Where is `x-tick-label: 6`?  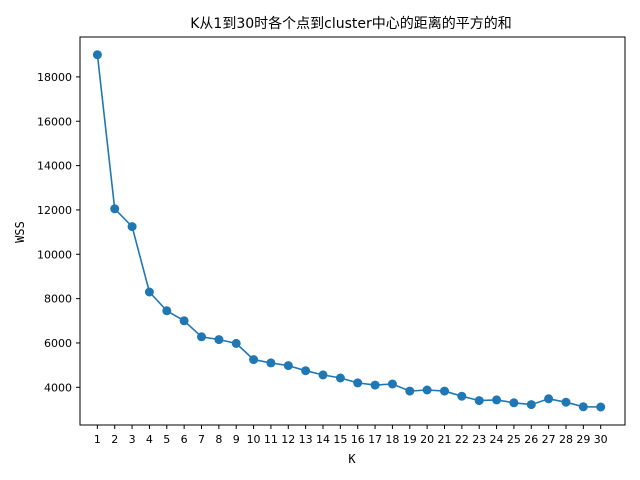
x-tick-label: 6 is located at coordinates (184, 439).